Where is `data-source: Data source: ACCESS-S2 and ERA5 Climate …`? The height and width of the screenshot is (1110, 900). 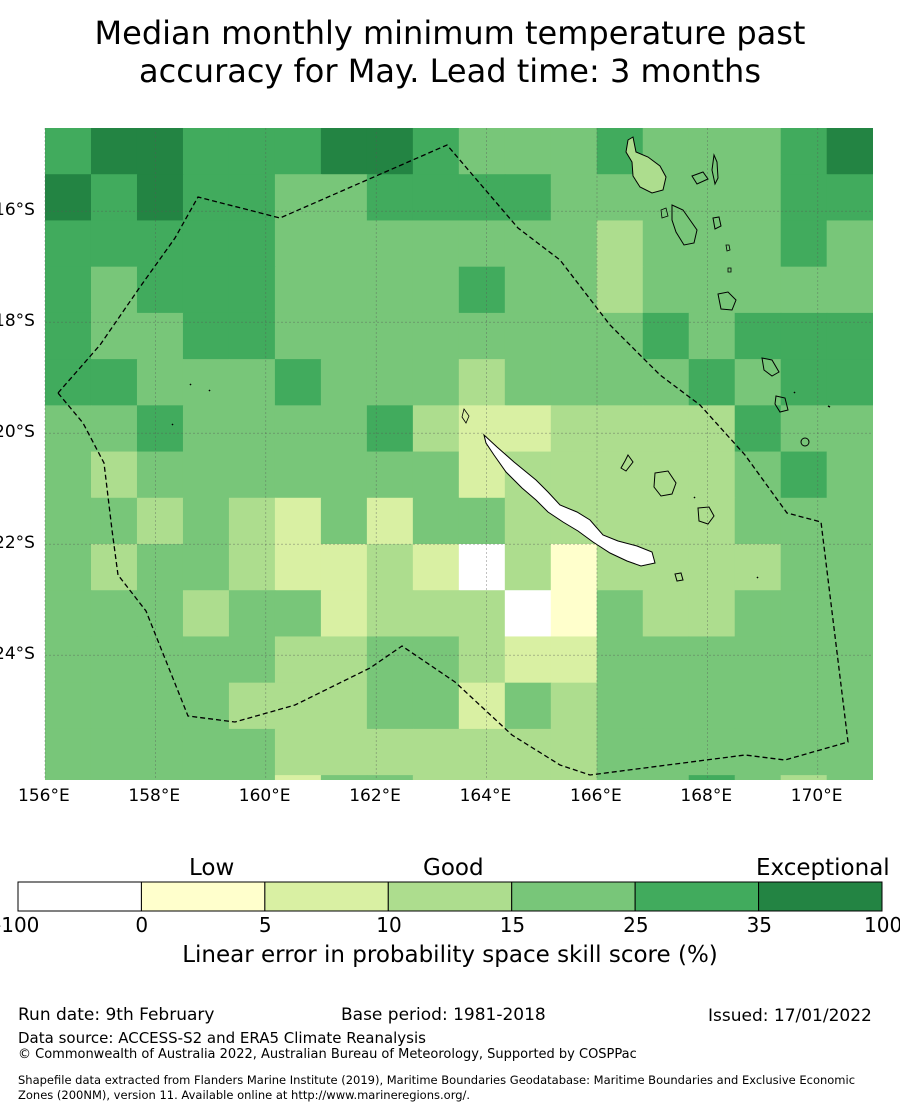
data-source: Data source: ACCESS-S2 and ERA5 Climate … is located at coordinates (222, 1038).